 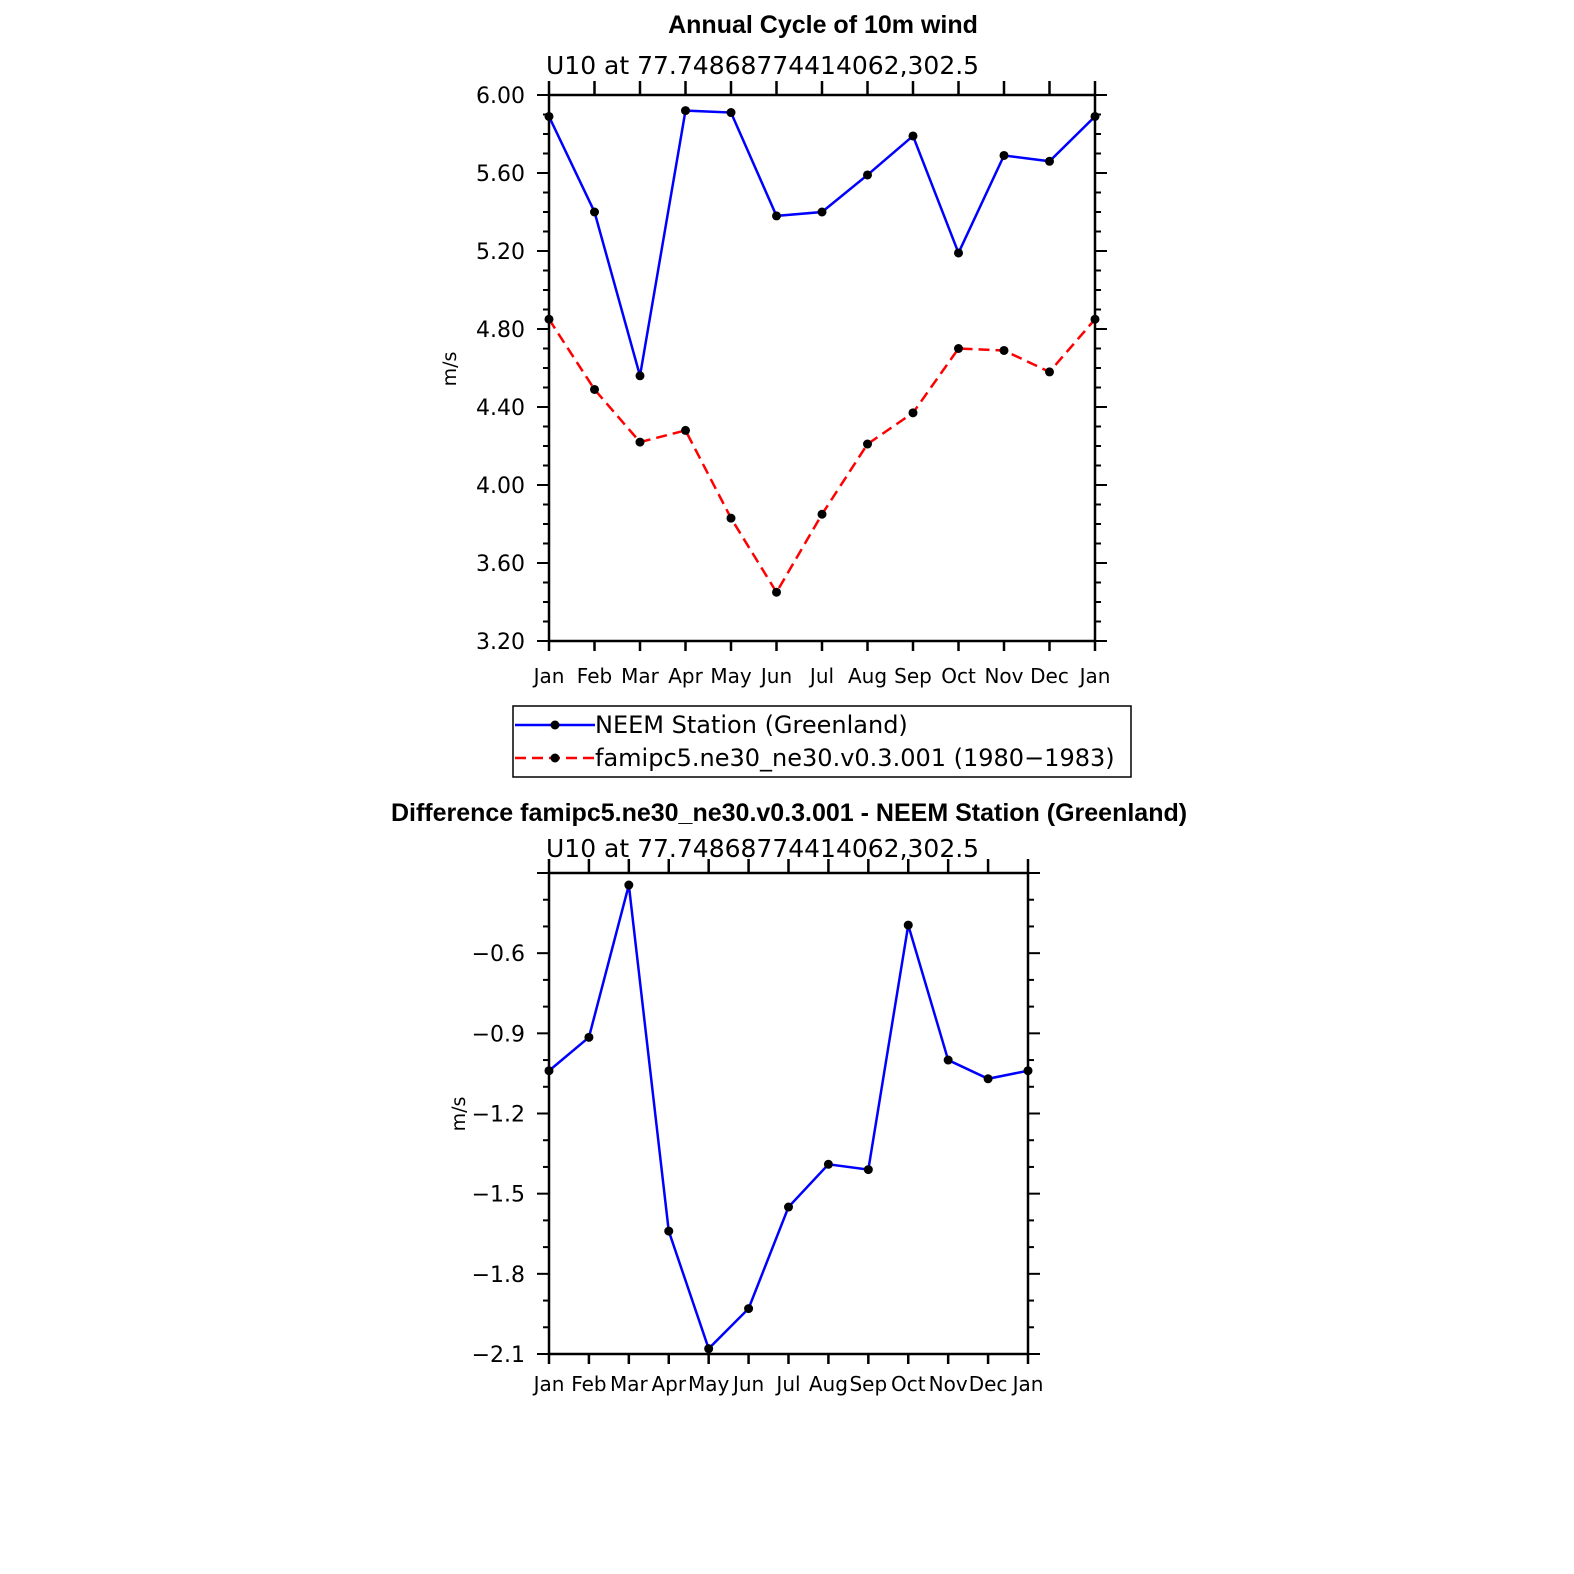 I want to click on chart1-ytick-label: 4.40, so click(x=500, y=408).